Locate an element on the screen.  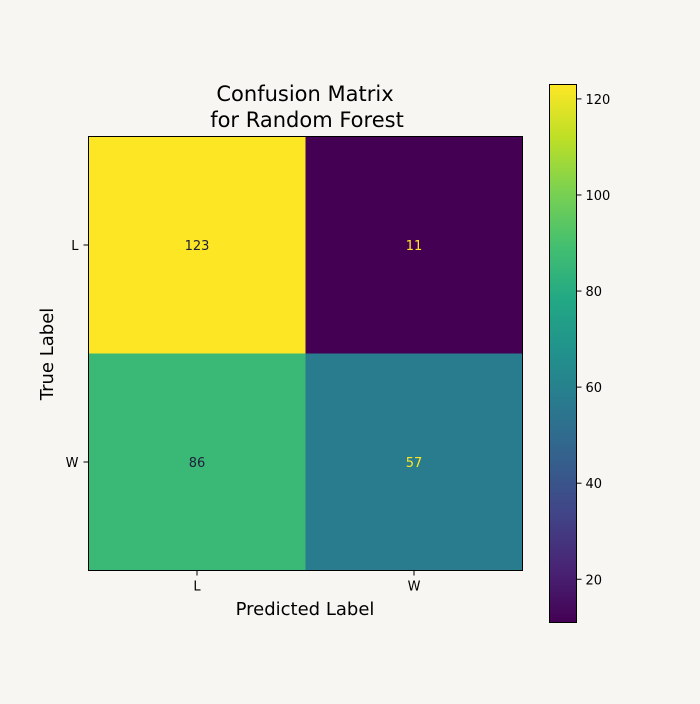
chart-title-line1: Confusion Matrix is located at coordinates (304, 94).